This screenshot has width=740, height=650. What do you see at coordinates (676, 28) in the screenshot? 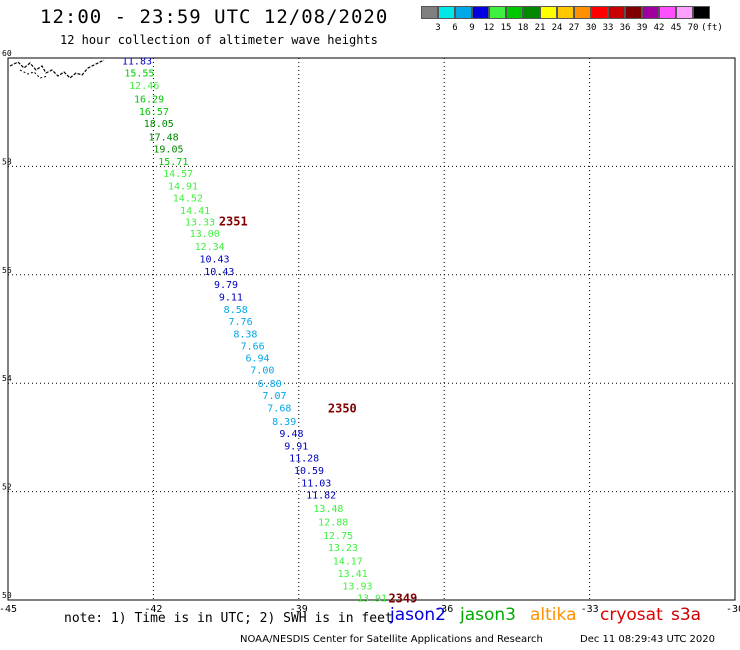
I see `colorbar-label: 45` at bounding box center [676, 28].